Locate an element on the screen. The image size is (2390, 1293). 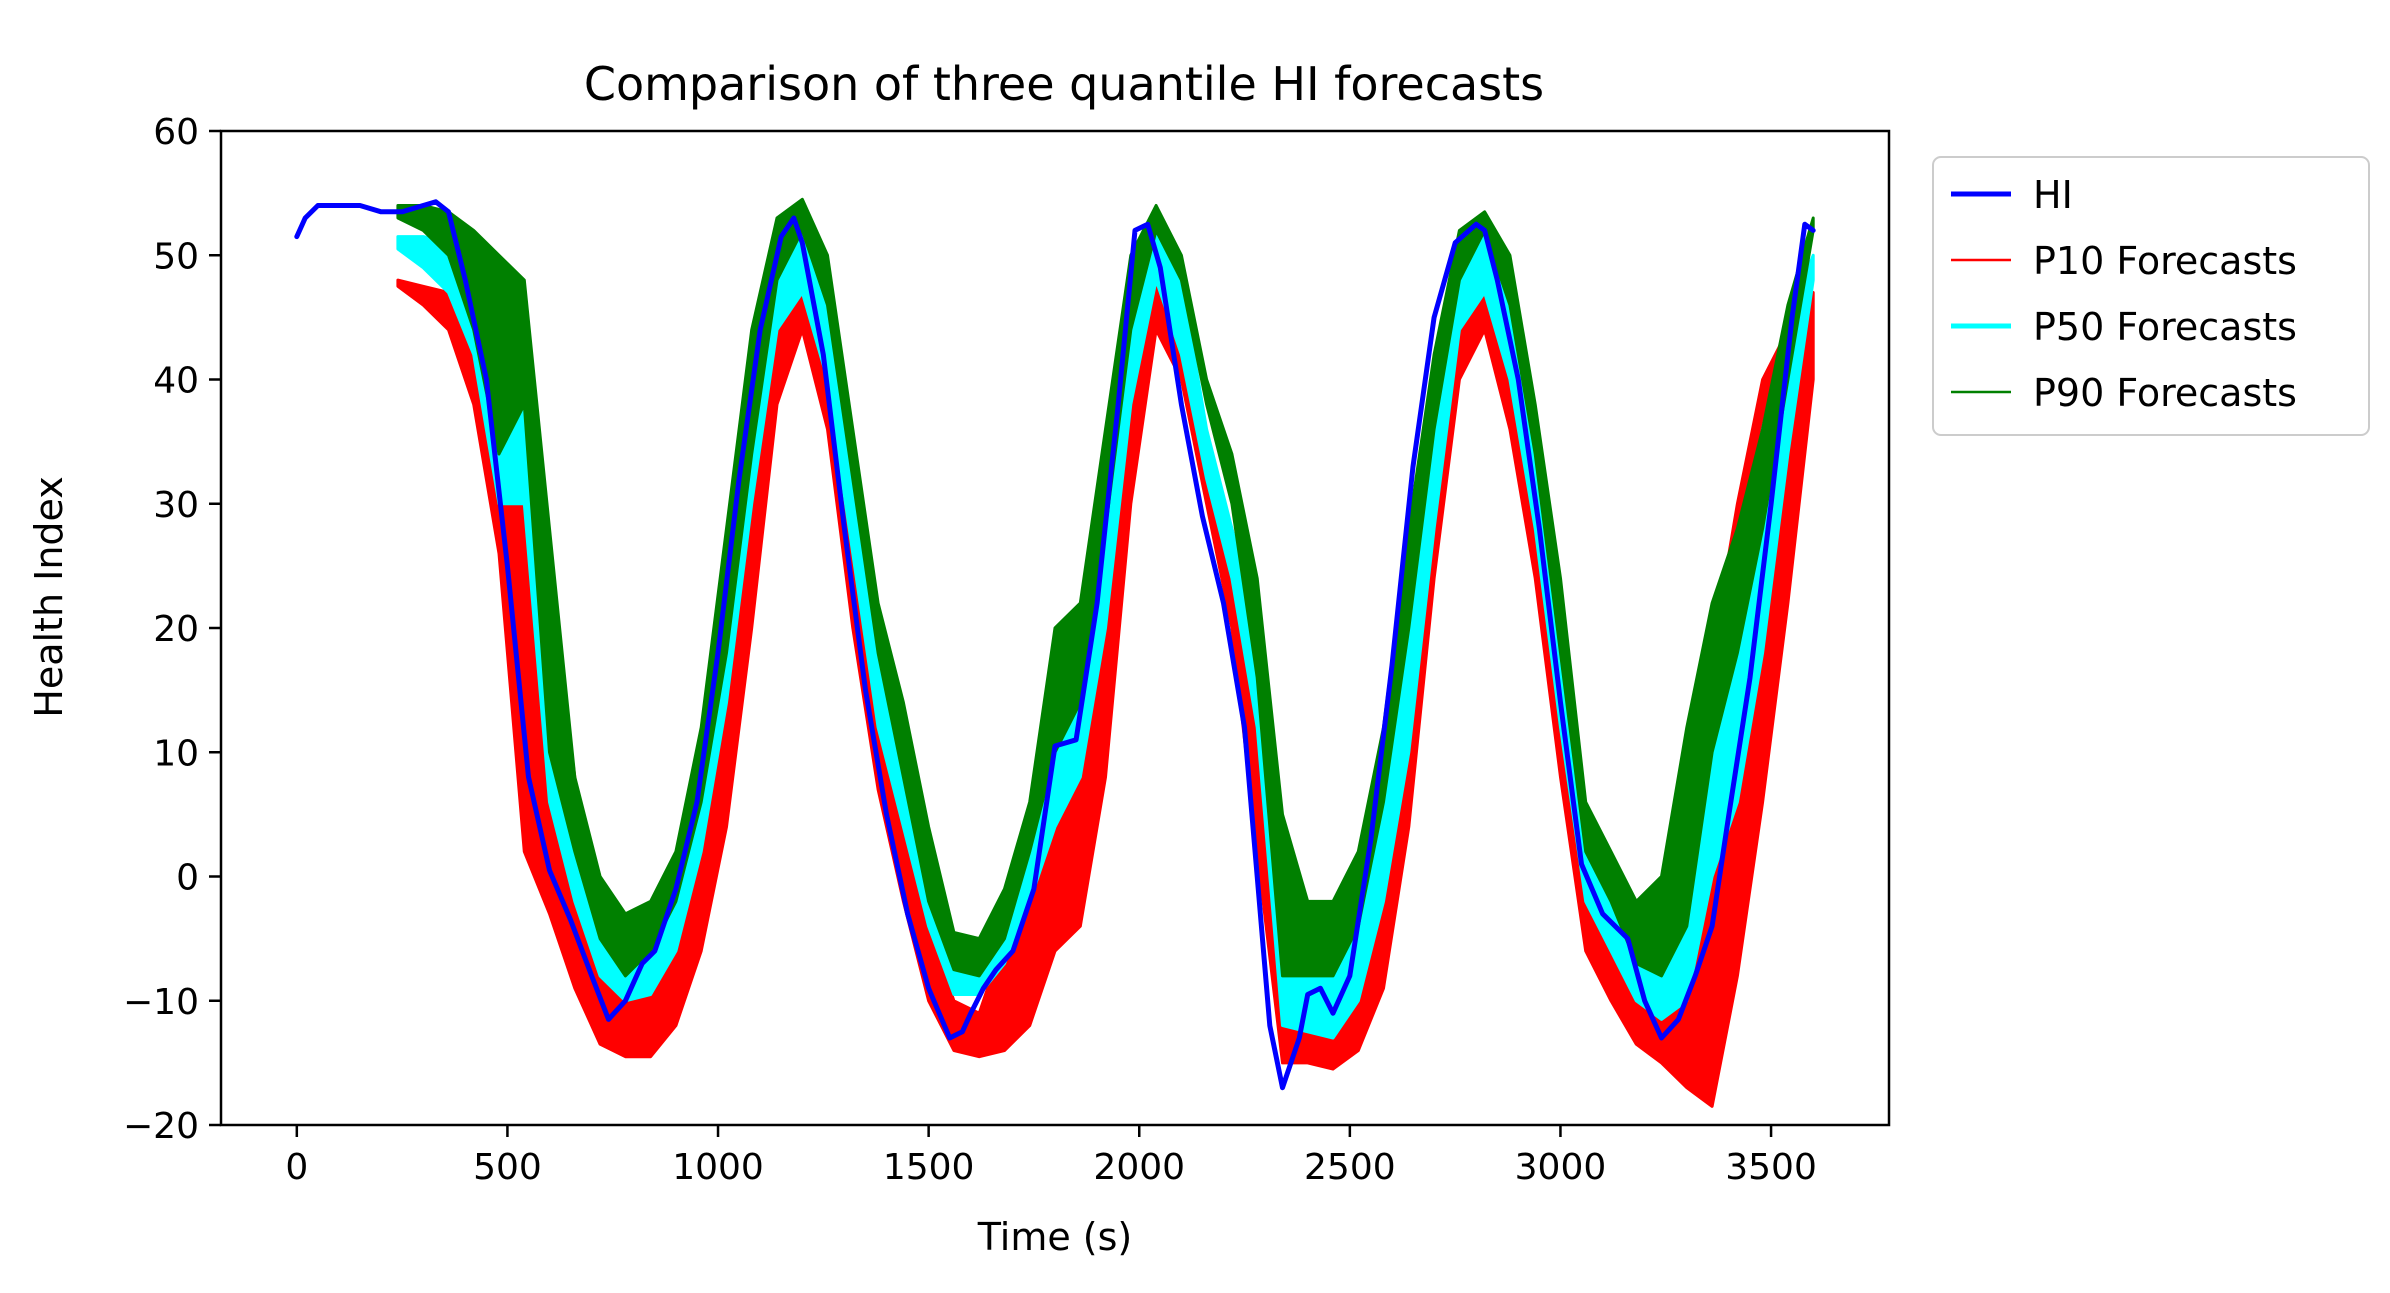
x-tick-label: 500 is located at coordinates (507, 1167).